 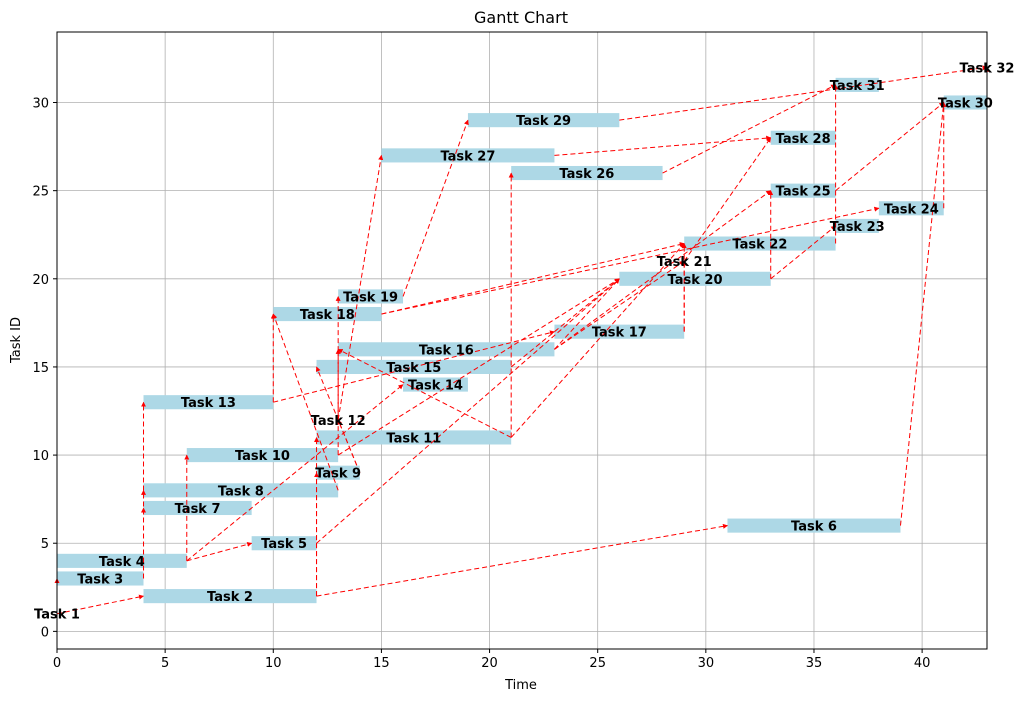 I want to click on task-label: Task 16, so click(x=446, y=350).